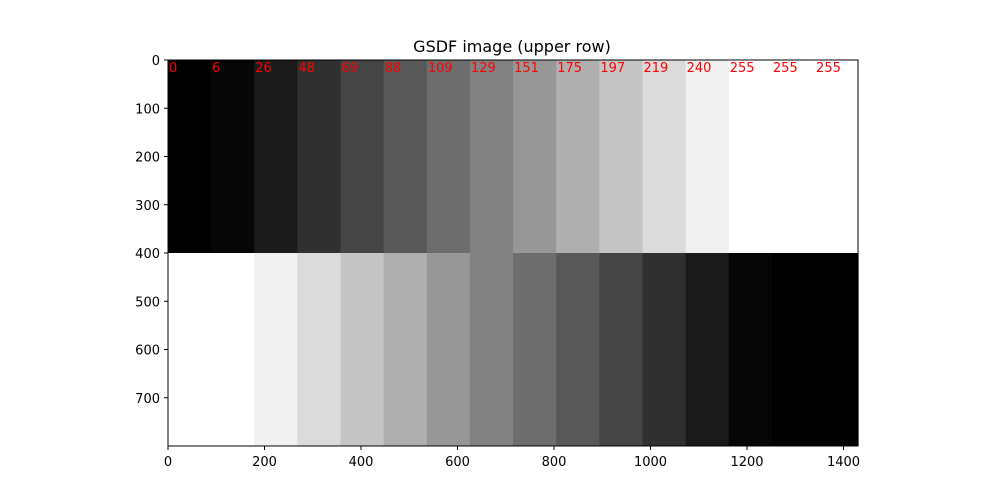 The image size is (1000, 500). What do you see at coordinates (147, 206) in the screenshot?
I see `y-tick-label: 300` at bounding box center [147, 206].